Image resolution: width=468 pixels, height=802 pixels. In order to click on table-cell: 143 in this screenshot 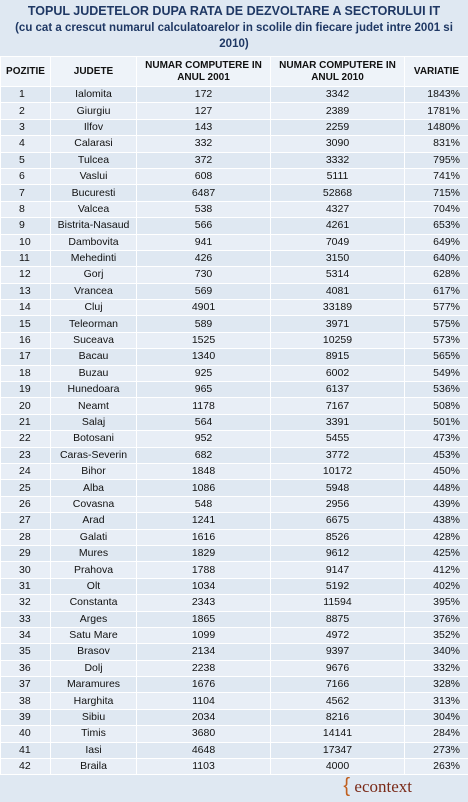, I will do `click(203, 127)`.